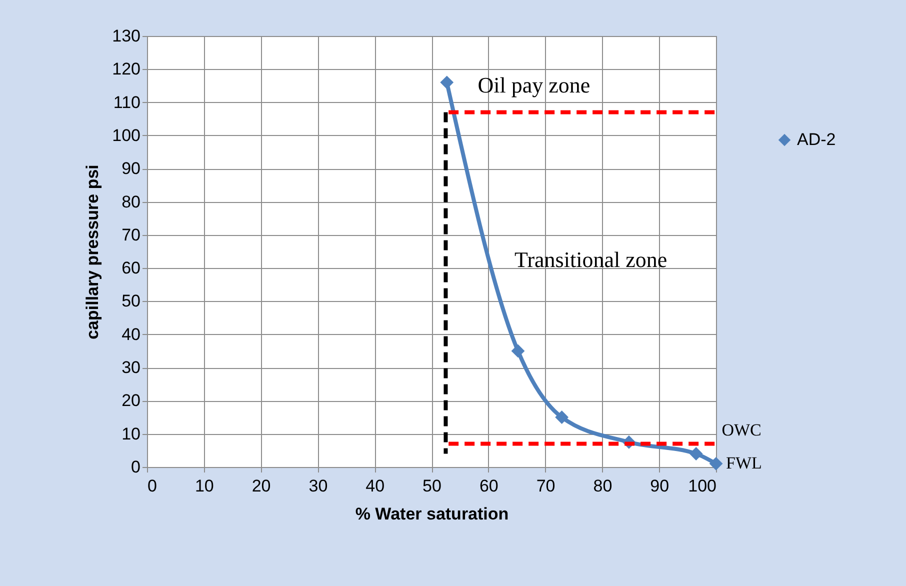  I want to click on y-tick-label: 70, so click(131, 234).